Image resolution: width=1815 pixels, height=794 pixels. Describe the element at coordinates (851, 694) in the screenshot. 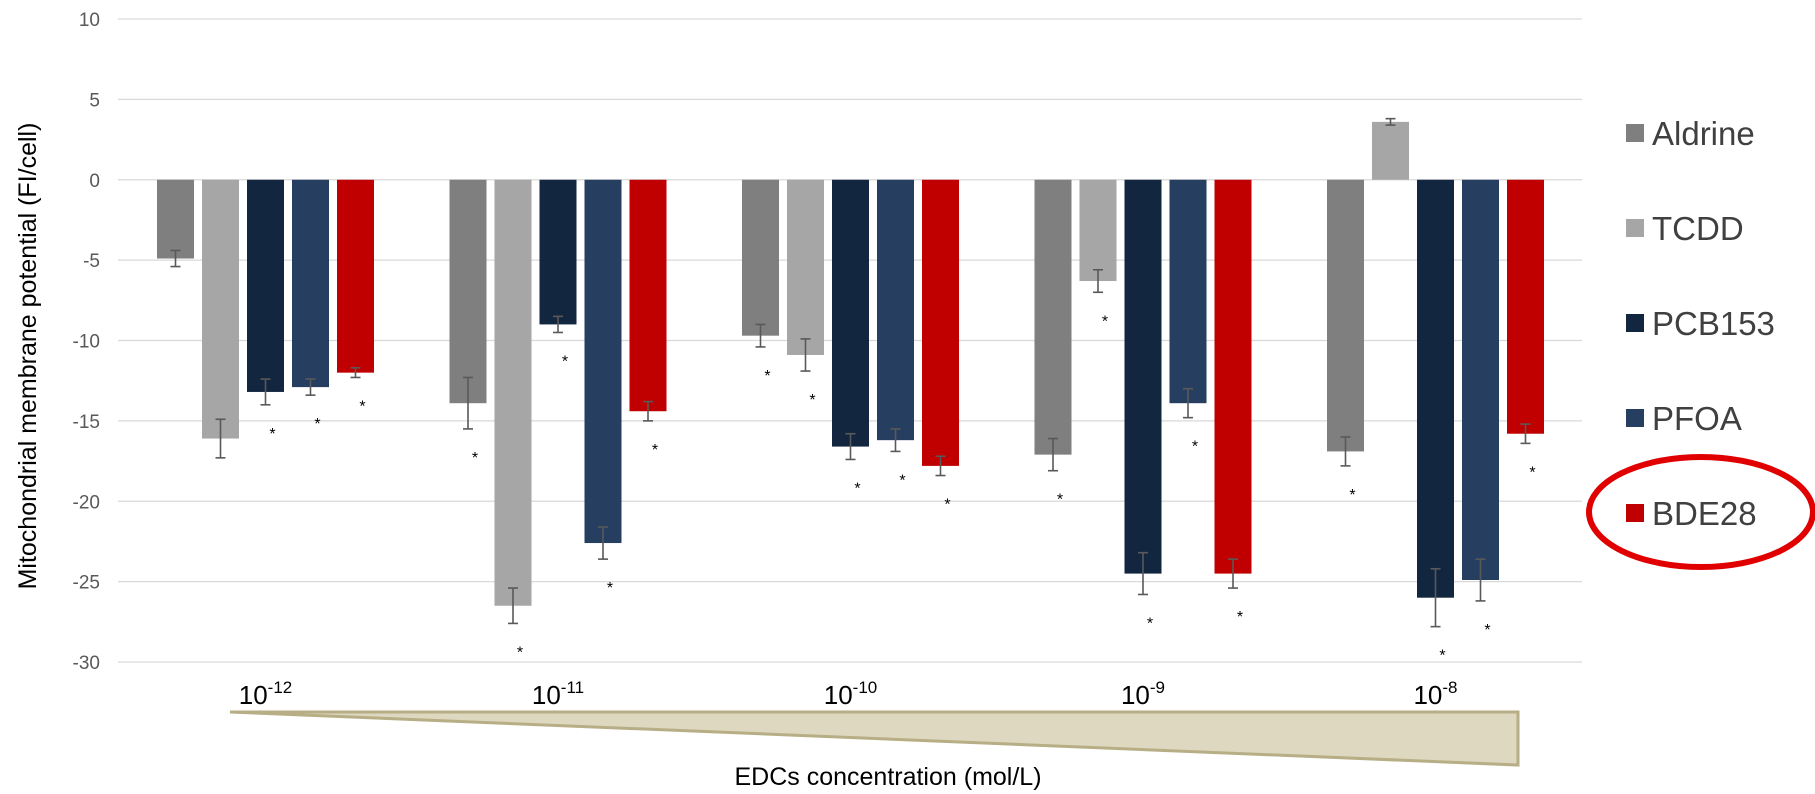

I see `category-label: 10-10` at that location.